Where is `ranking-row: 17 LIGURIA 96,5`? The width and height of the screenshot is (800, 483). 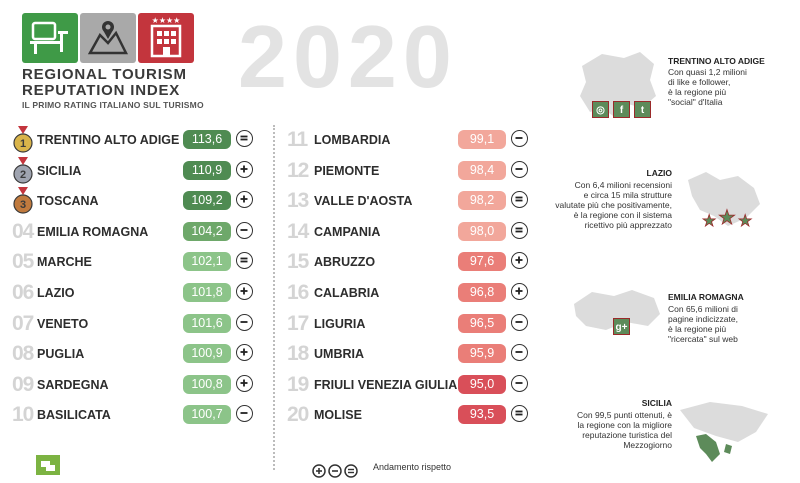 ranking-row: 17 LIGURIA 96,5 is located at coordinates (409, 323).